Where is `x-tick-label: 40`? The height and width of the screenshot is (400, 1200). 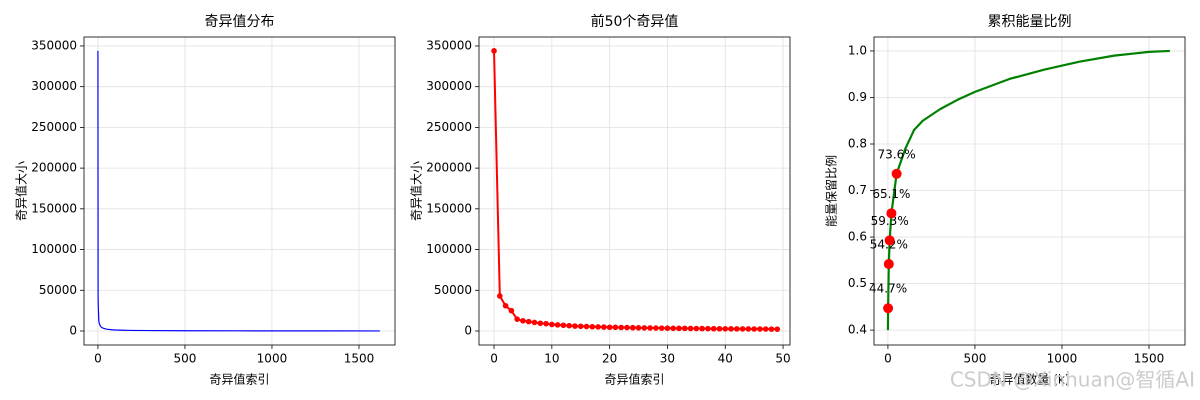
x-tick-label: 40 is located at coordinates (725, 359).